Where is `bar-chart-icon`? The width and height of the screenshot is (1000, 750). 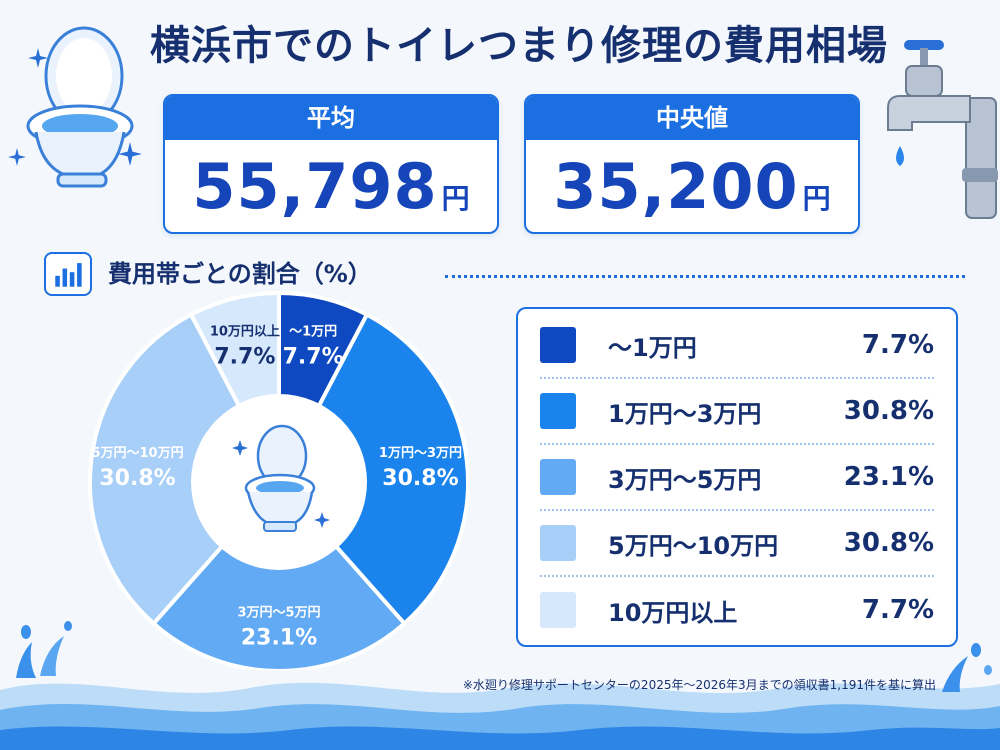
bar-chart-icon is located at coordinates (68, 274).